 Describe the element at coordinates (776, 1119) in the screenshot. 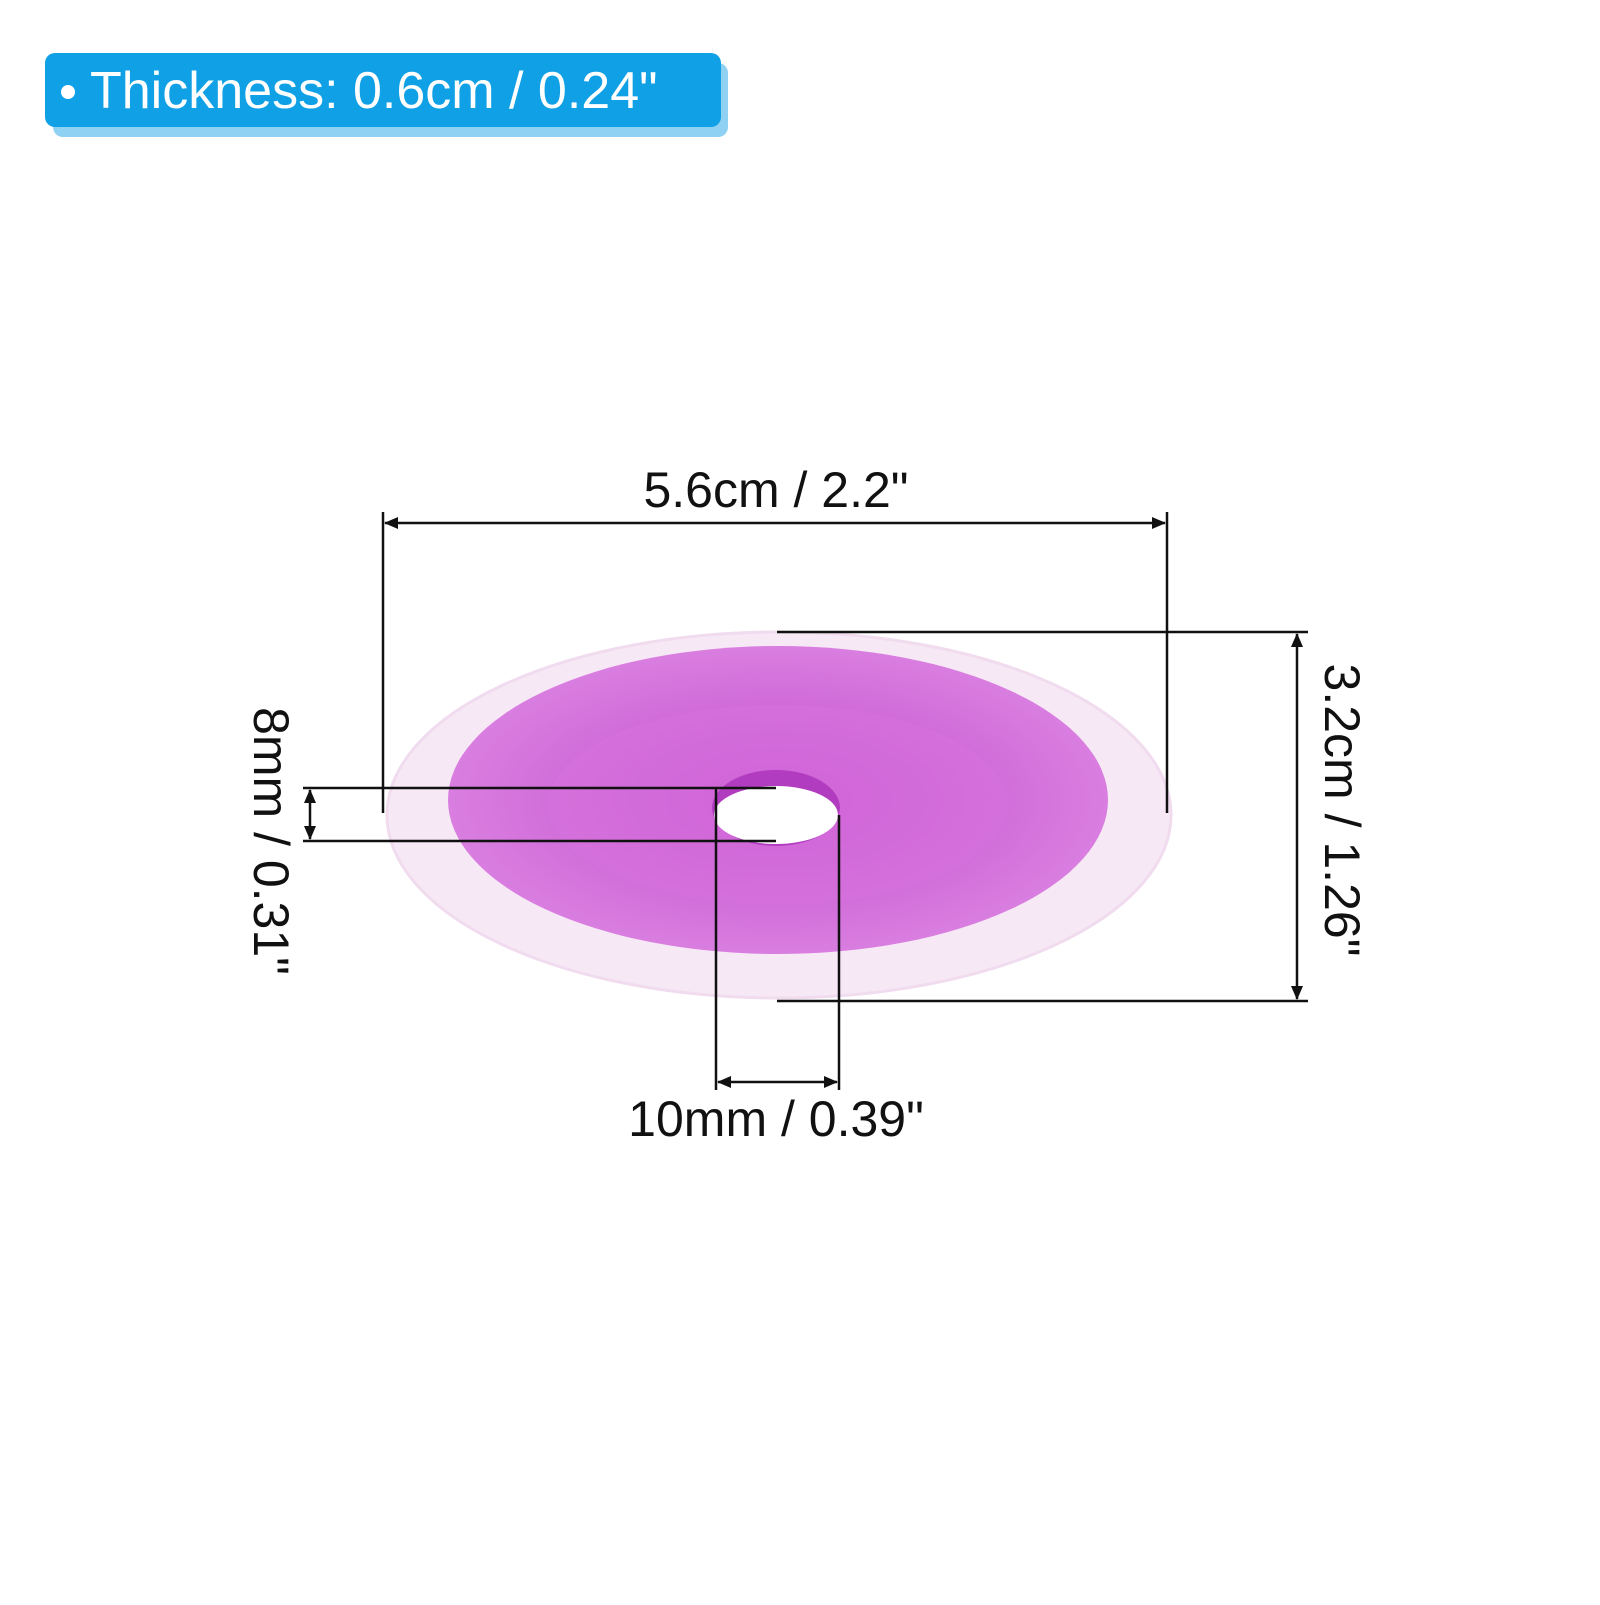

I see `hole-label: 10mm / 0.39"` at that location.